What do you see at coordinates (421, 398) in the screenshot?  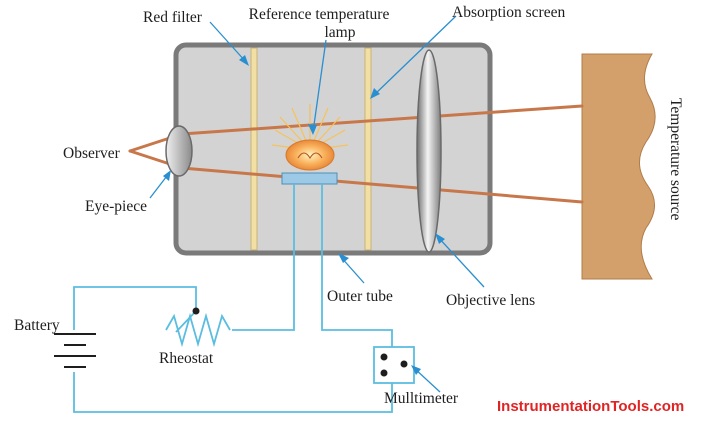 I see `label-multimeter: Mulltimeter` at bounding box center [421, 398].